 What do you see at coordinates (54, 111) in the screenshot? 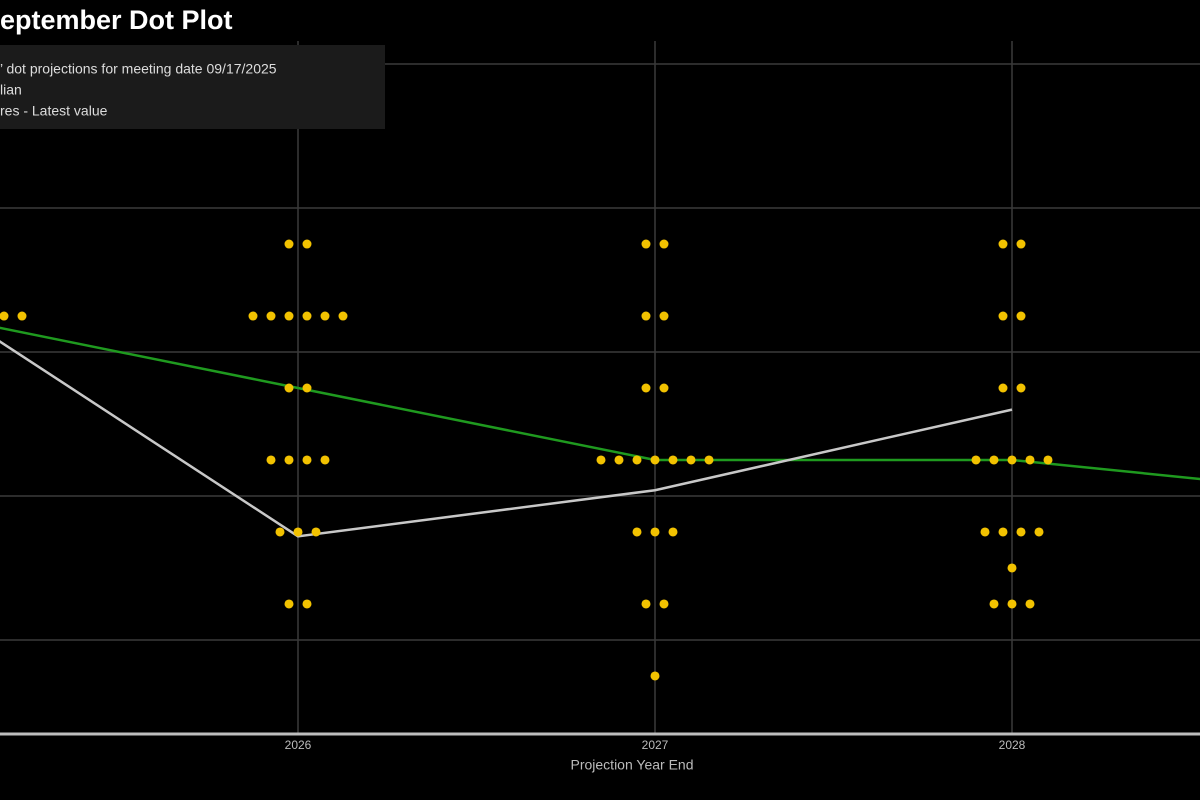
I see `legend-entry: res - Latest value` at bounding box center [54, 111].